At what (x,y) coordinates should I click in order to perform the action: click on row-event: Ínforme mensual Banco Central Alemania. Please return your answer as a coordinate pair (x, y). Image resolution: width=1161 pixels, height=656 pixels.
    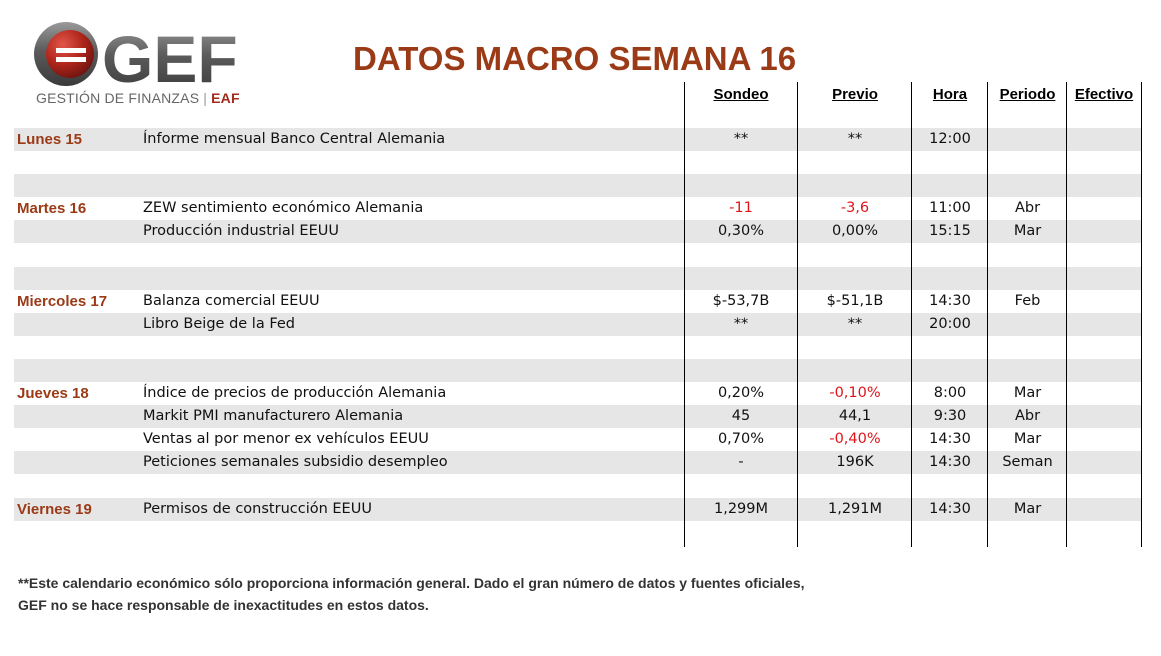
    Looking at the image, I should click on (294, 139).